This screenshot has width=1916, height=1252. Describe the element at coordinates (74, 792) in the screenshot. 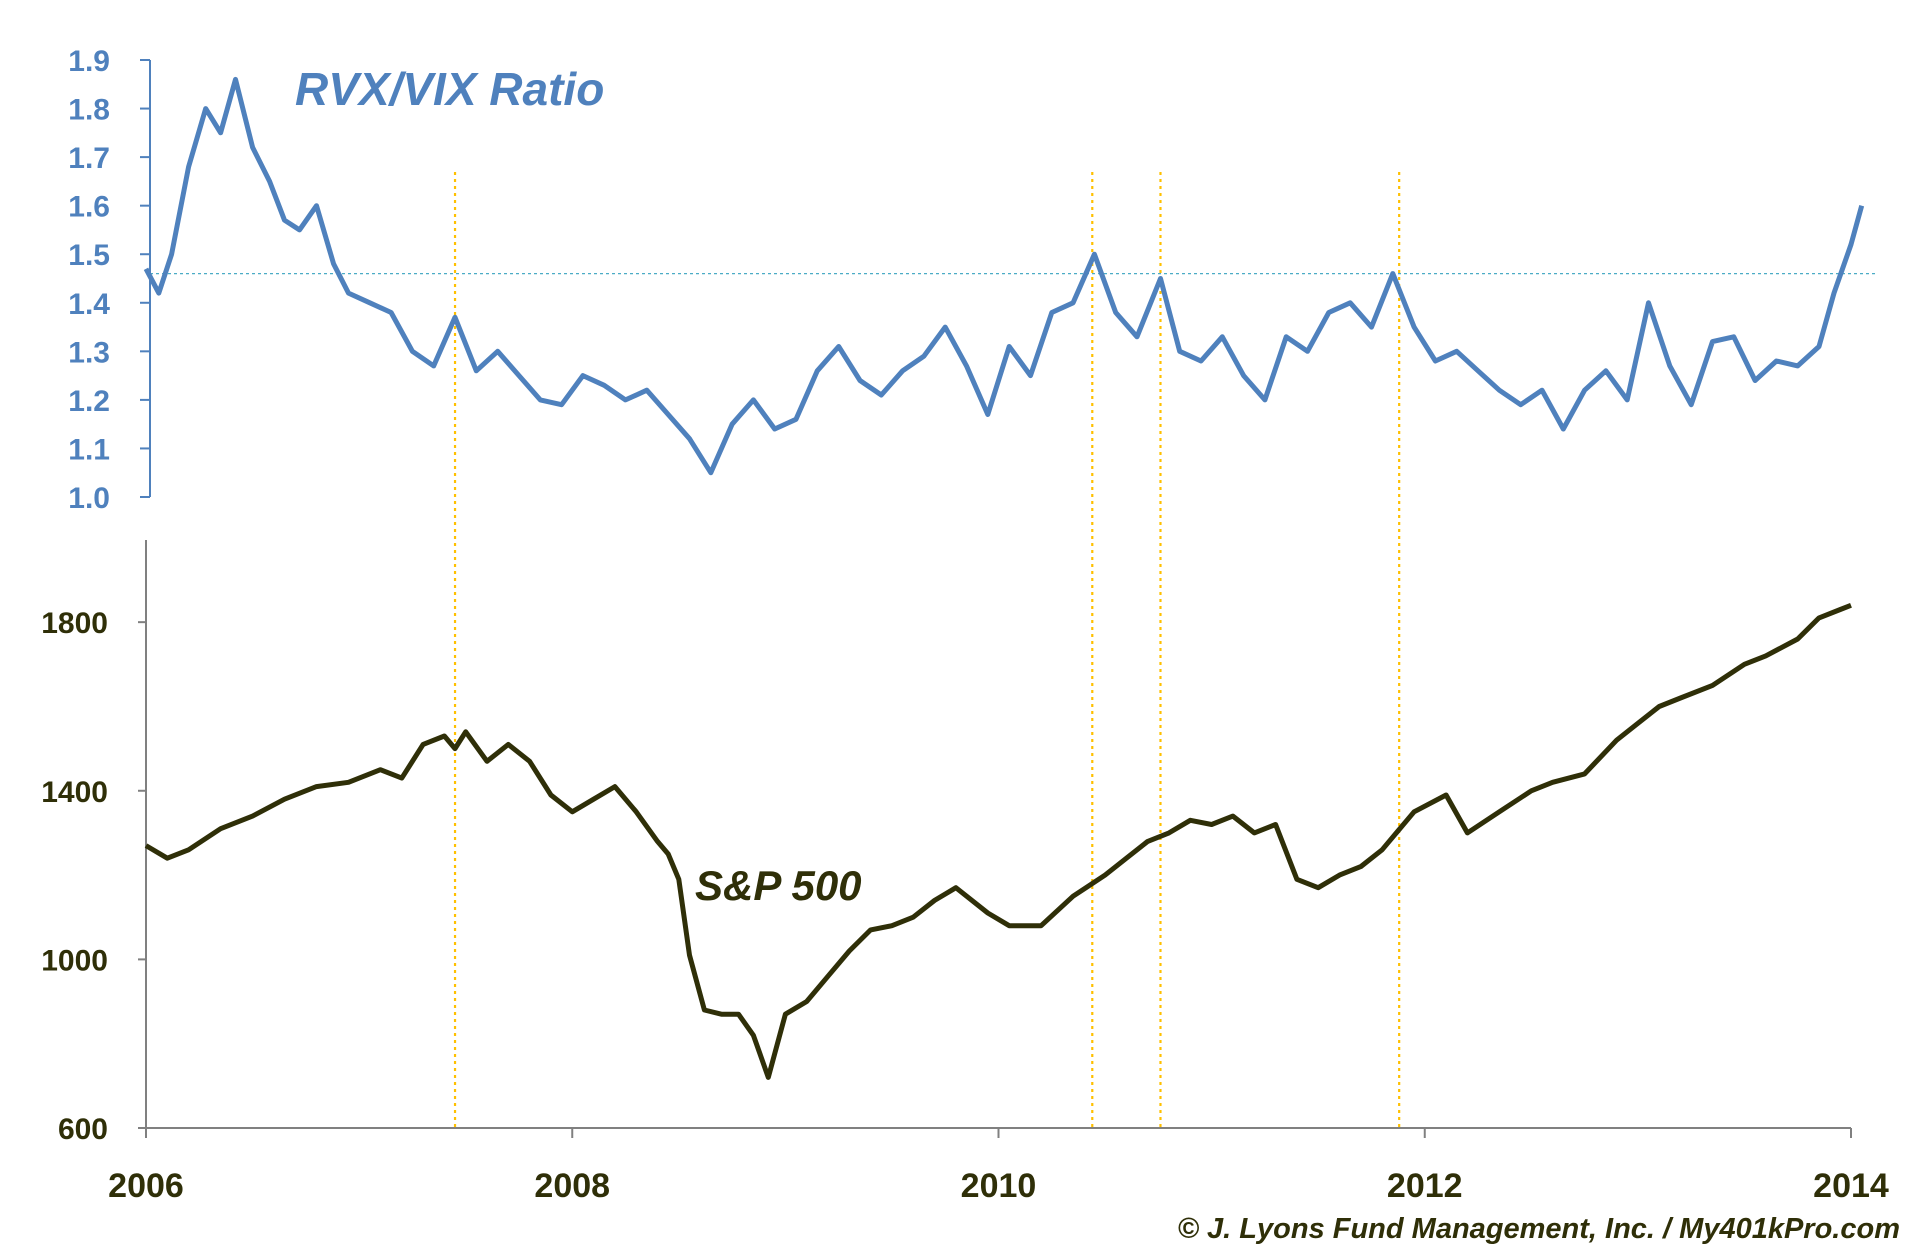

I see `sp500-y-tick-label: 1400` at that location.